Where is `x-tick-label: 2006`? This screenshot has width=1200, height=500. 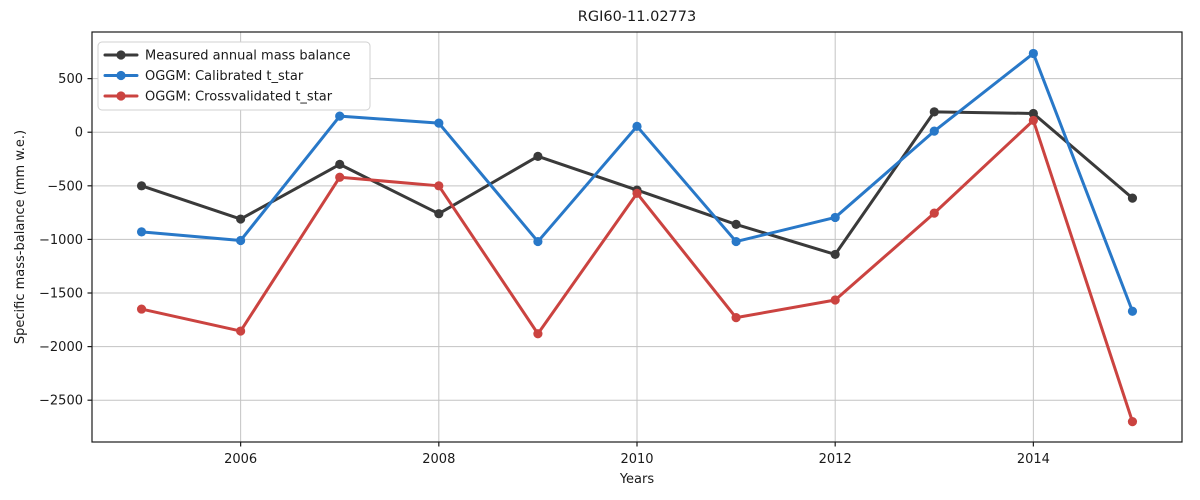
x-tick-label: 2006 is located at coordinates (240, 459).